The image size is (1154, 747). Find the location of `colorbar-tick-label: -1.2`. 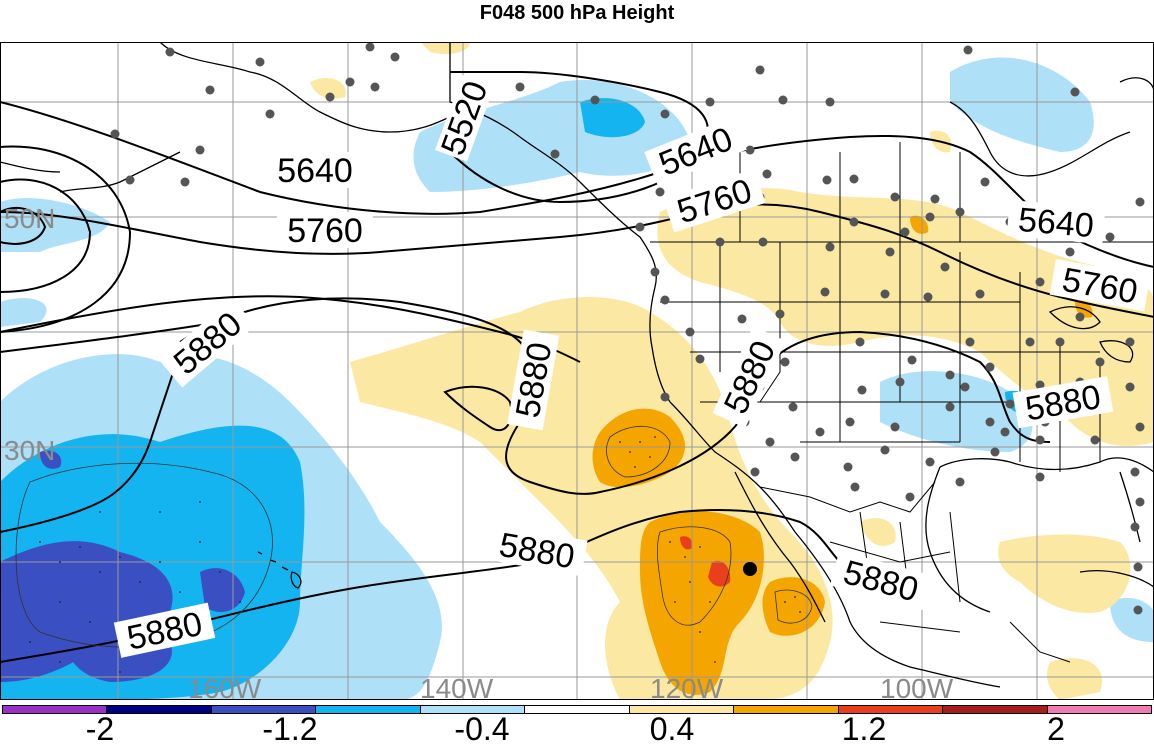

colorbar-tick-label: -1.2 is located at coordinates (290, 729).